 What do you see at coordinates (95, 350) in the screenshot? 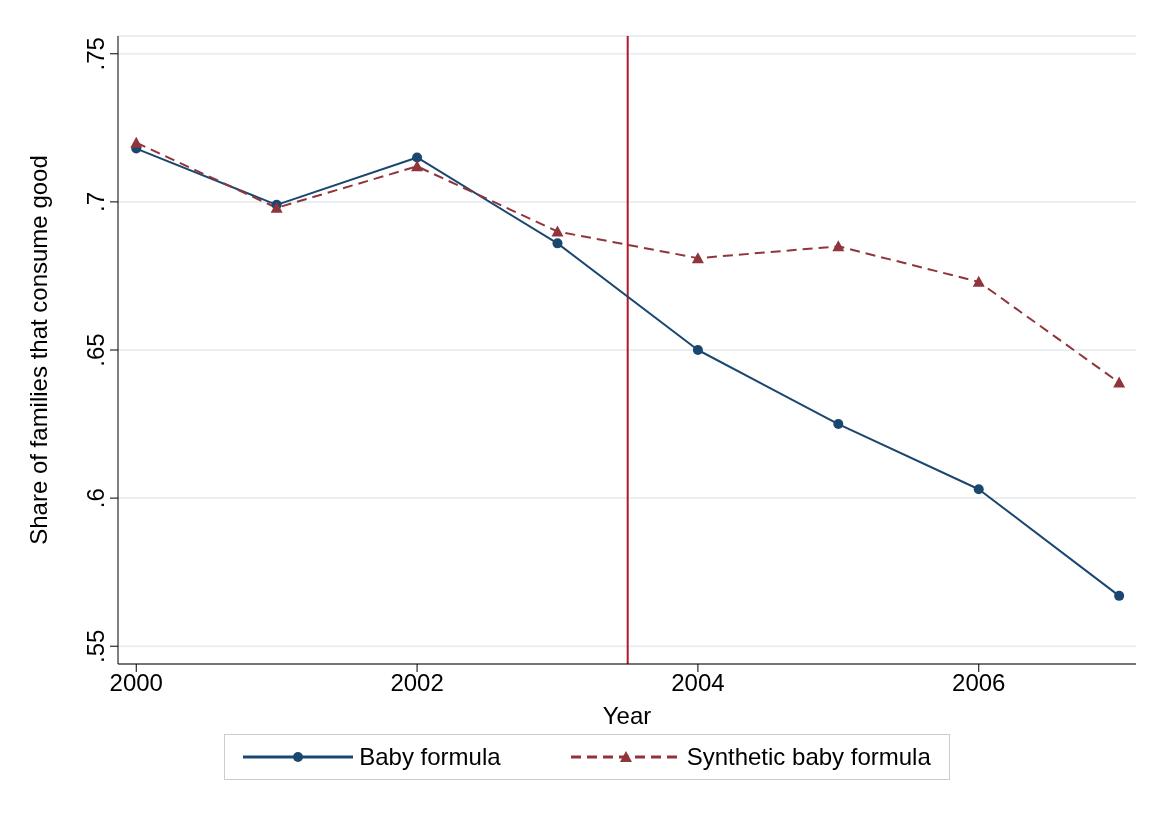
I see `y-tick-label: .65` at bounding box center [95, 350].